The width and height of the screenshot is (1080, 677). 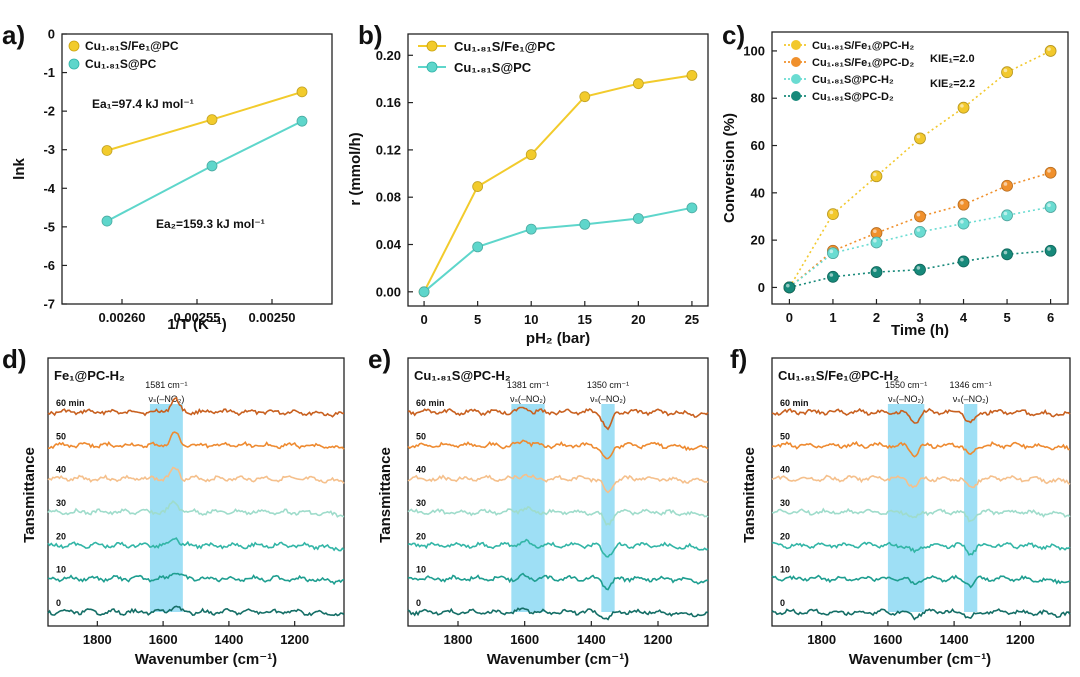 What do you see at coordinates (971, 385) in the screenshot?
I see `band-label: 1346 cm⁻¹` at bounding box center [971, 385].